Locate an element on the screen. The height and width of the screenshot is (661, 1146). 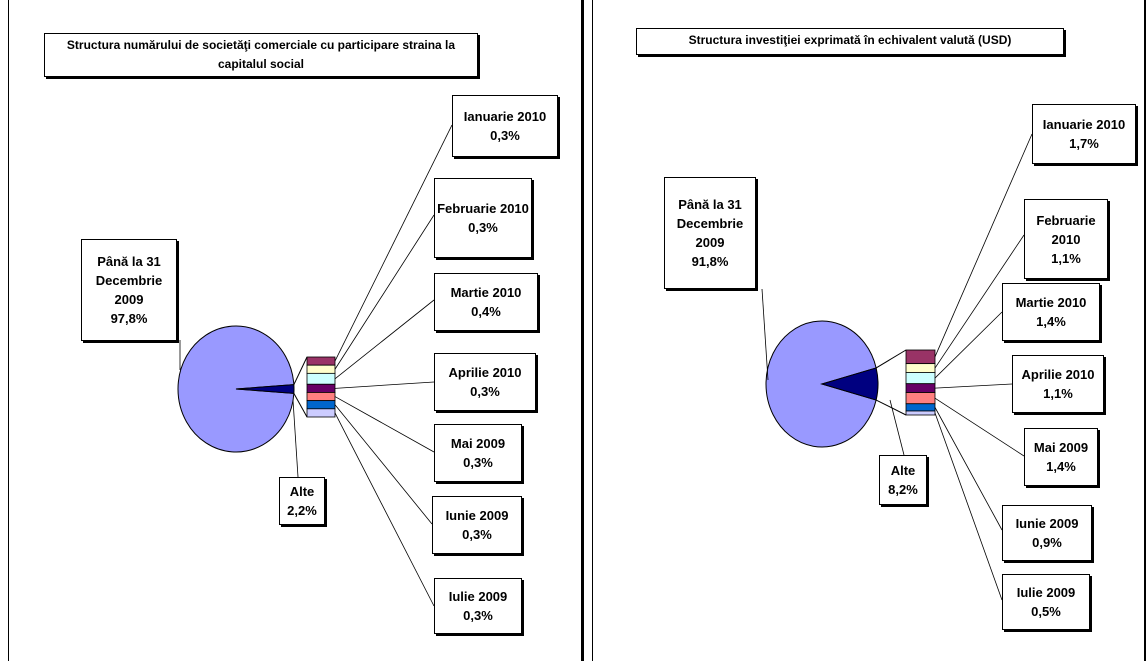
label-iunie: Iunie 2009 0,3% is located at coordinates (477, 525).